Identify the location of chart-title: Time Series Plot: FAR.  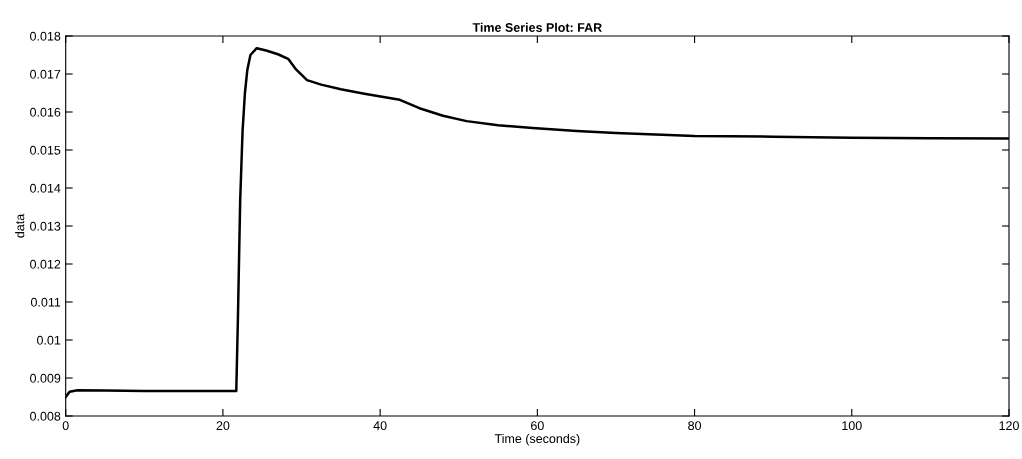
(537, 27).